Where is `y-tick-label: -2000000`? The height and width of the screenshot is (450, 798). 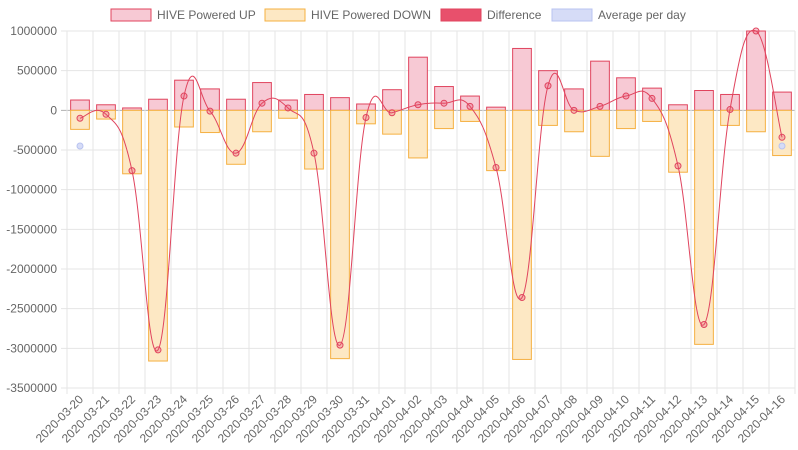
y-tick-label: -2000000 is located at coordinates (31, 269).